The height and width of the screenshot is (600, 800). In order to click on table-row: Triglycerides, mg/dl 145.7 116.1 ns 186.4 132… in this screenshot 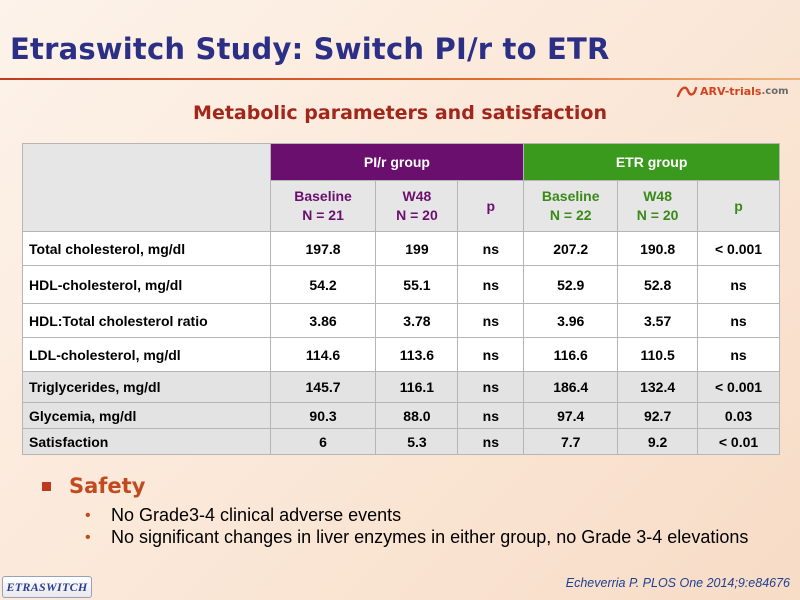, I will do `click(401, 387)`.